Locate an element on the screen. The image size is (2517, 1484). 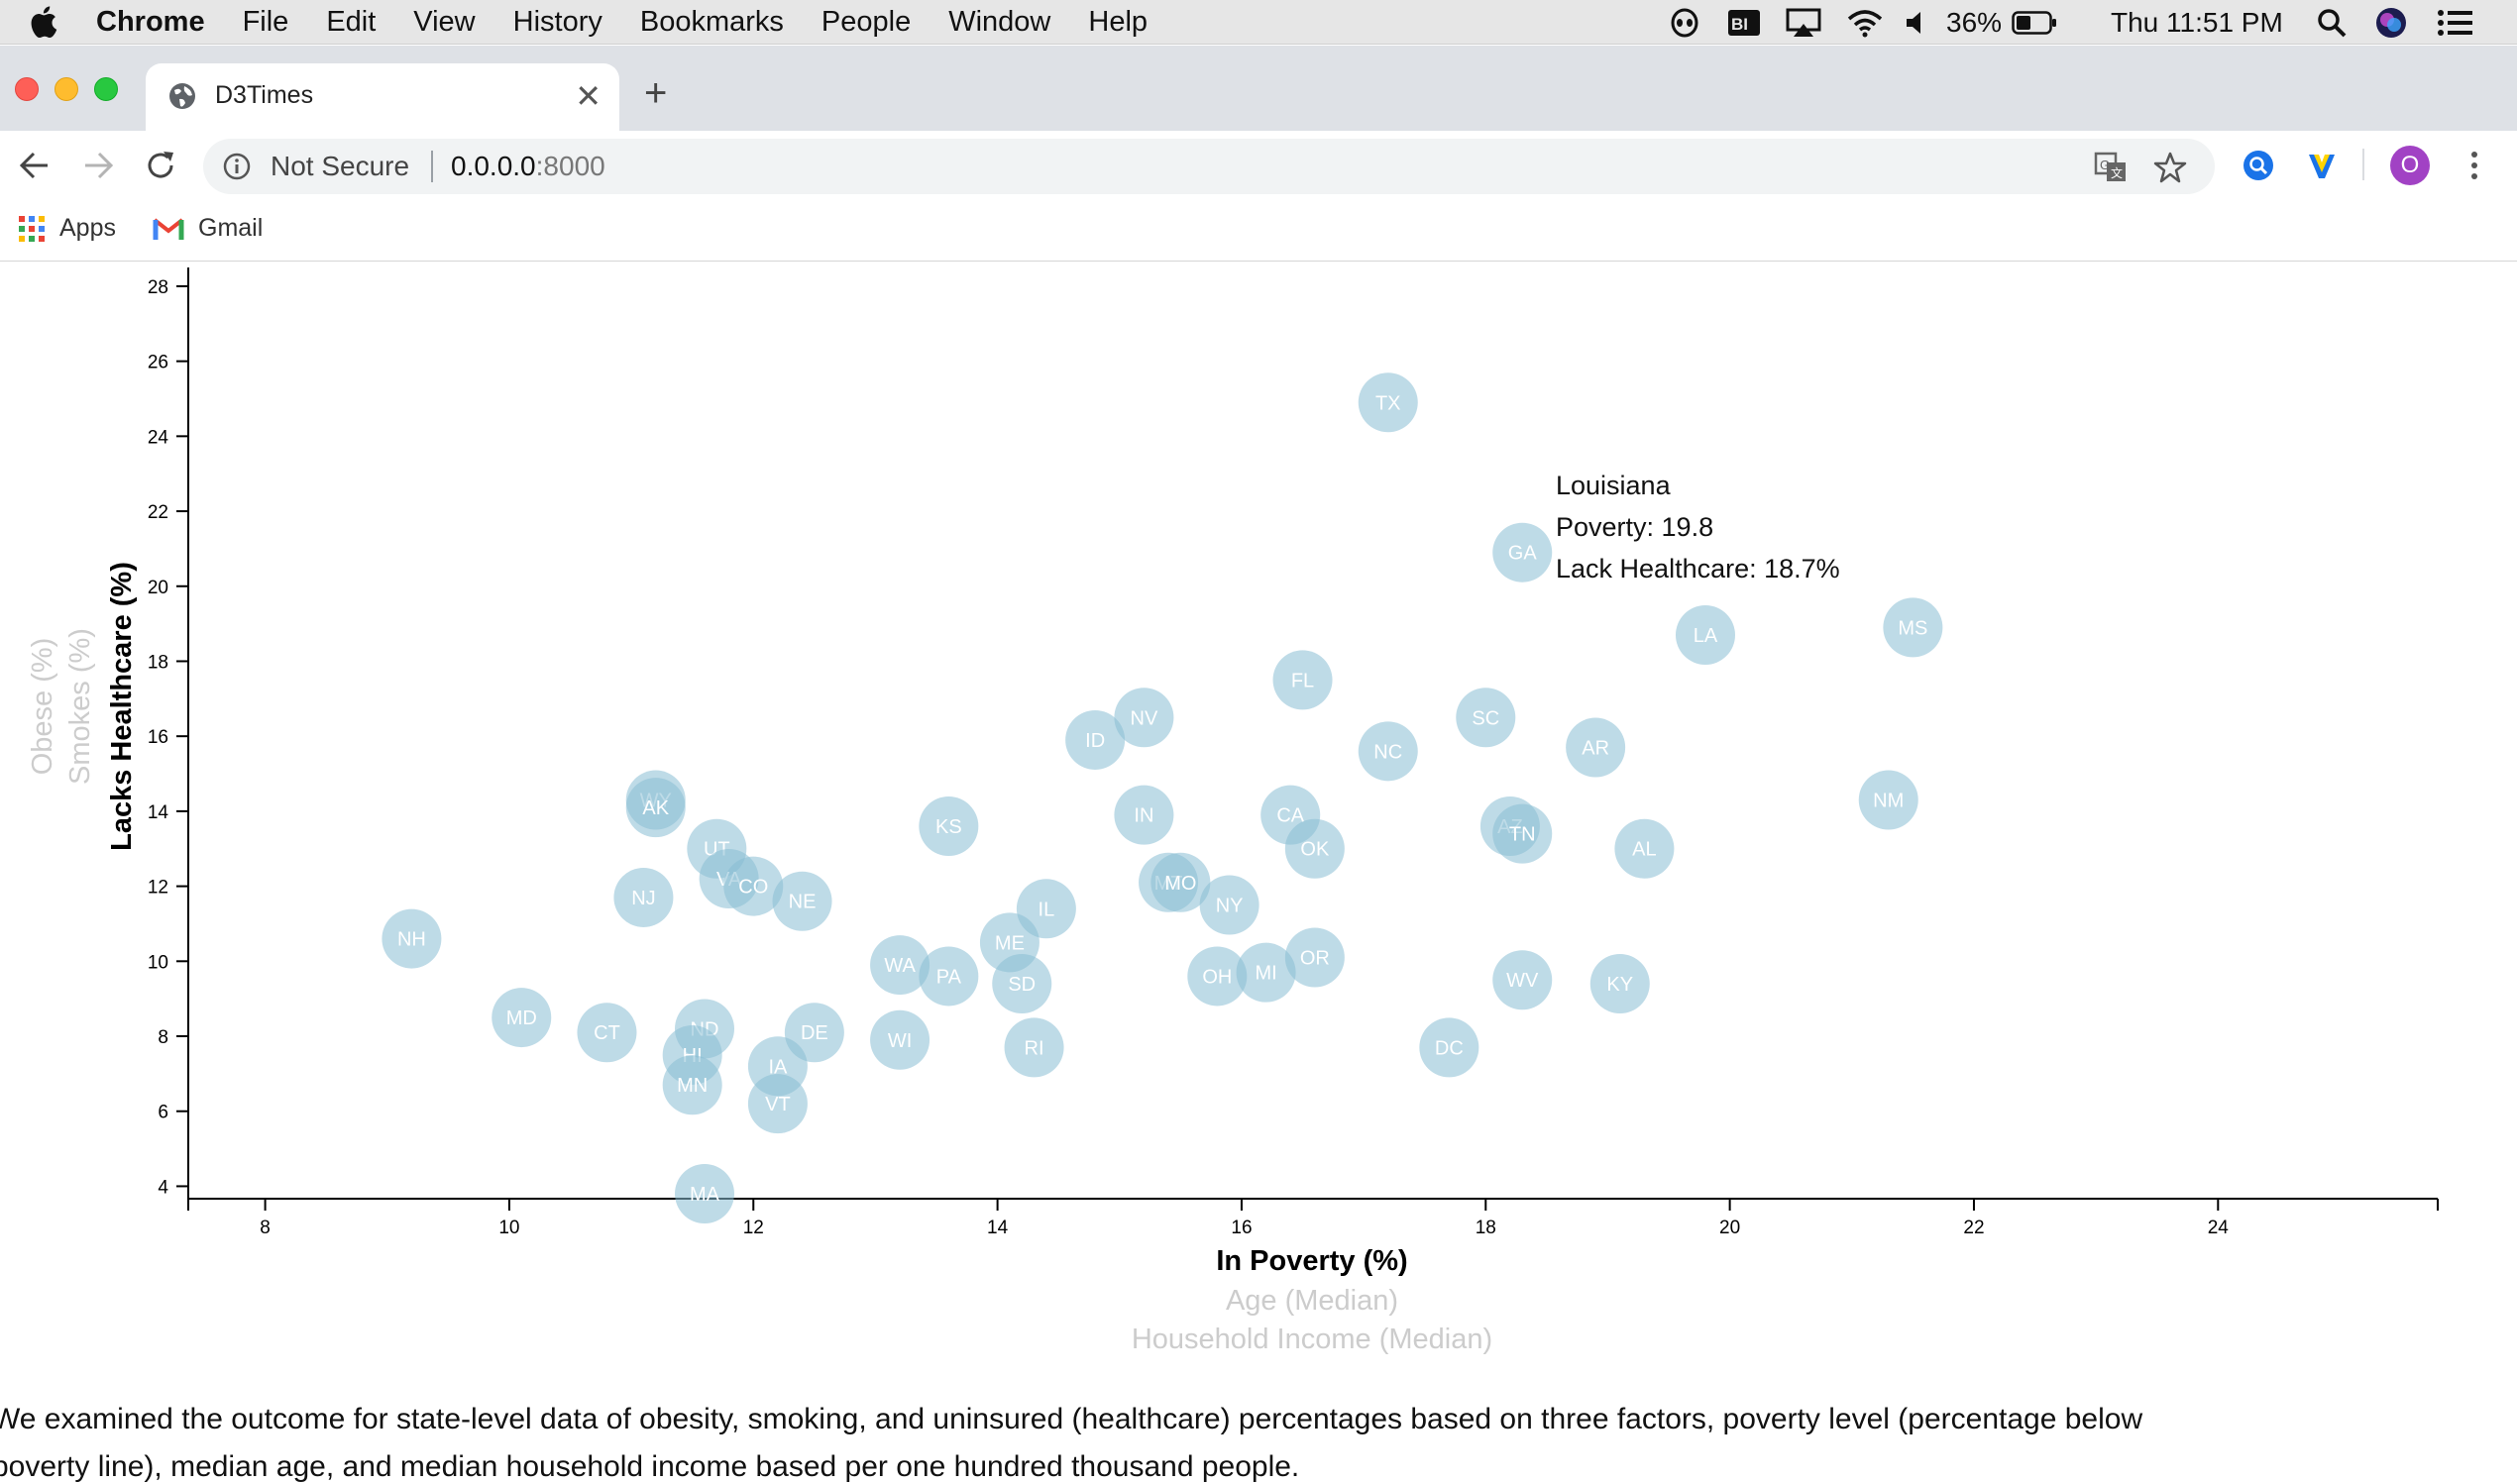
info-icon is located at coordinates (237, 167).